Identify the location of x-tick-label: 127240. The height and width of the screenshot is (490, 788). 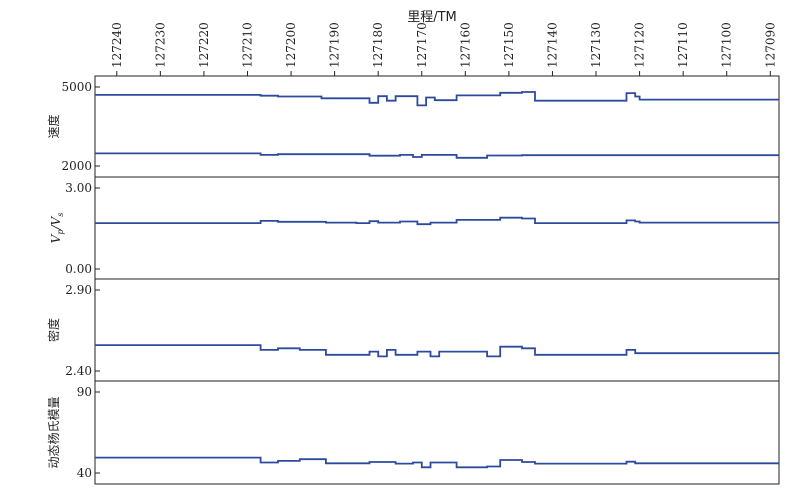
(117, 45).